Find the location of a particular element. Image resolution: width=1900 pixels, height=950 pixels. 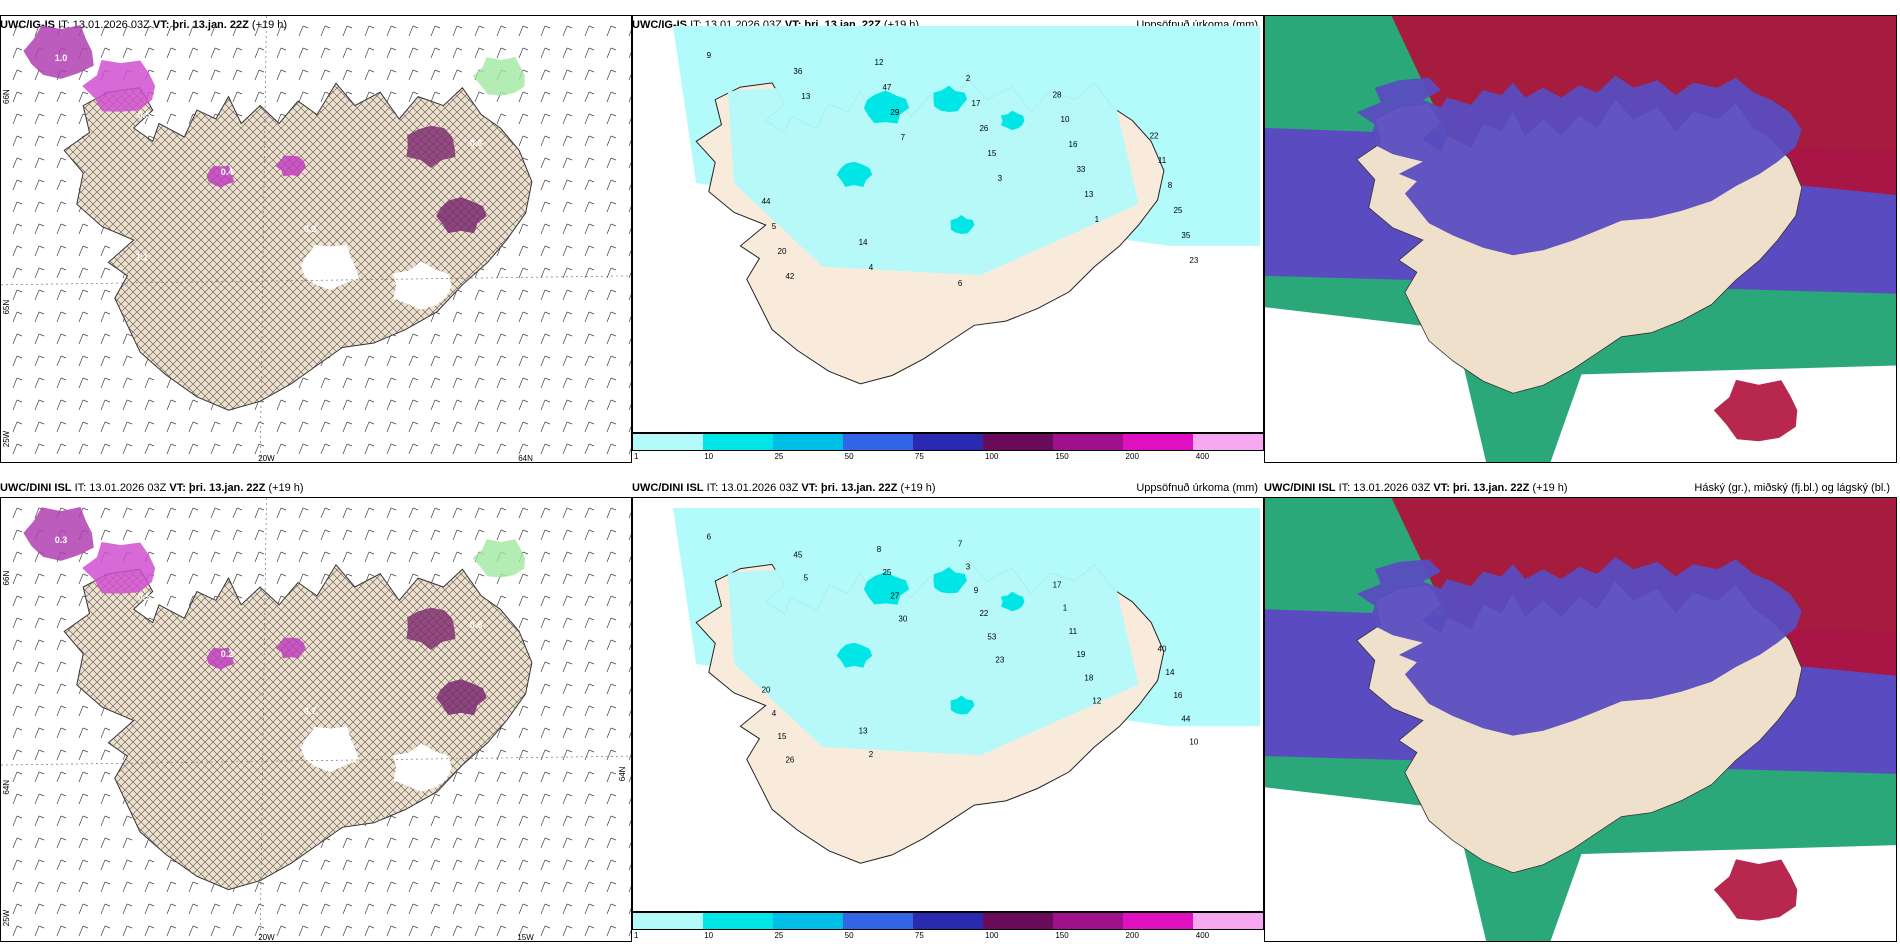

precip-amount-label: 12 is located at coordinates (879, 62).